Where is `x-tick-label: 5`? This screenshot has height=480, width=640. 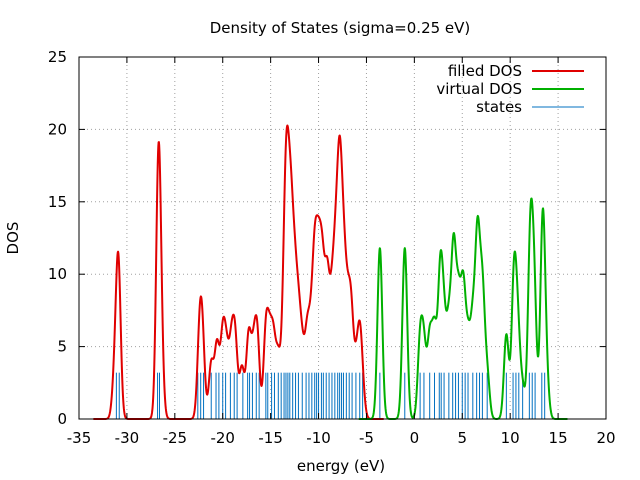
x-tick-label: 5 is located at coordinates (462, 438).